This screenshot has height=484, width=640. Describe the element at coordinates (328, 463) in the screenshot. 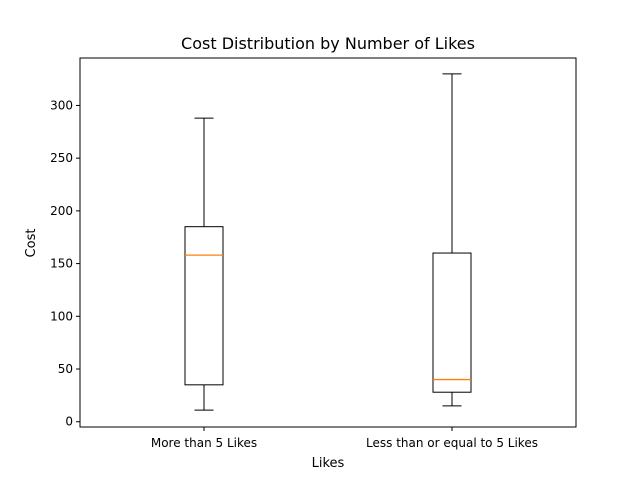

I see `x-axis-label: Likes` at that location.